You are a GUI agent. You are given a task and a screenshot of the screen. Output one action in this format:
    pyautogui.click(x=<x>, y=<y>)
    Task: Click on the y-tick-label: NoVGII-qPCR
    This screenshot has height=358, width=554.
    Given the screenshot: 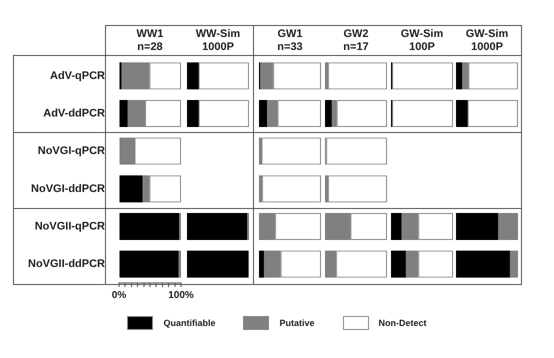 What is the action you would take?
    pyautogui.click(x=70, y=226)
    